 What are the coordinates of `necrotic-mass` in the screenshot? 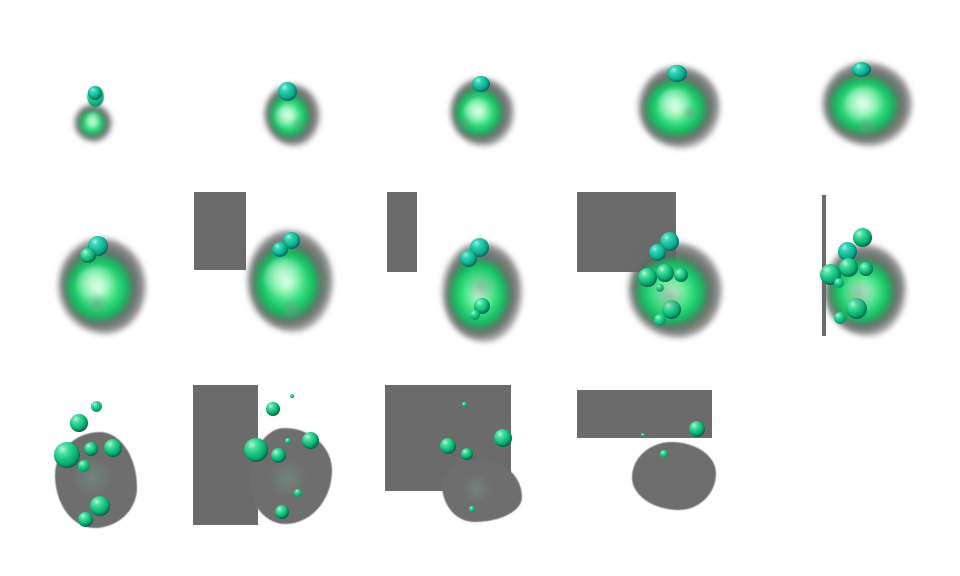 It's located at (674, 476).